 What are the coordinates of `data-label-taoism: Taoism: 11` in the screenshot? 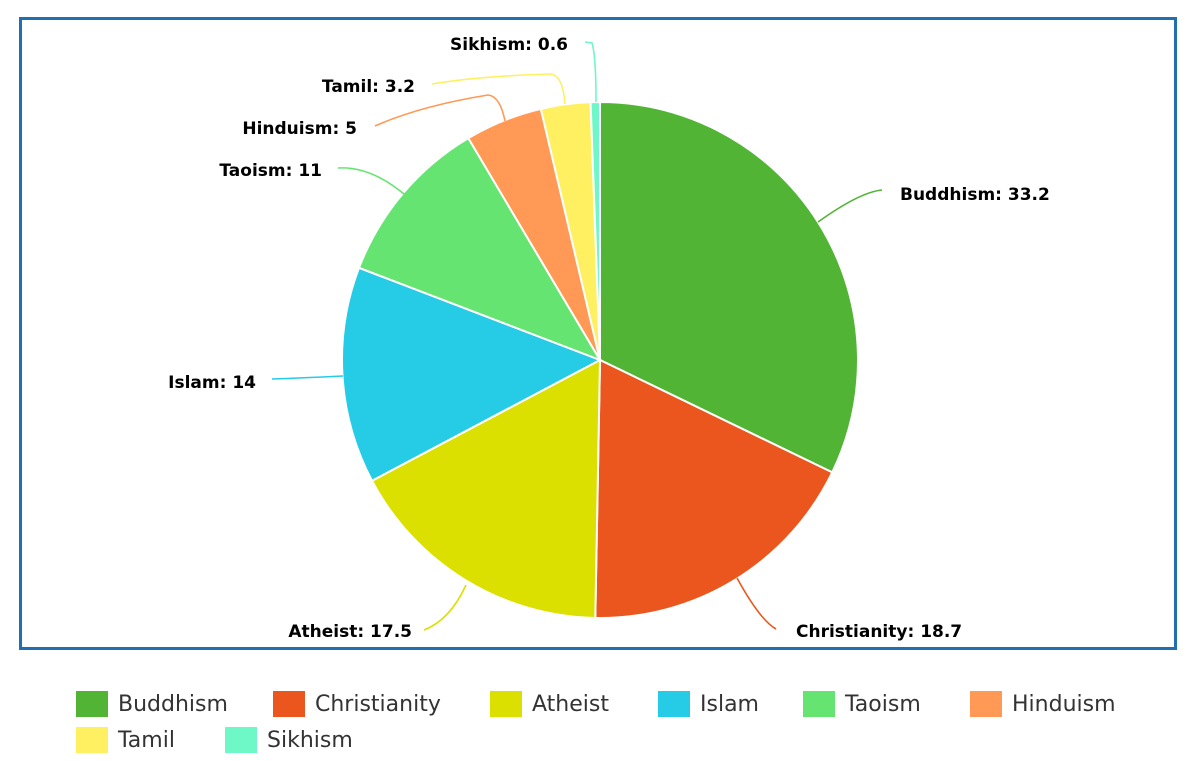 It's located at (270, 171).